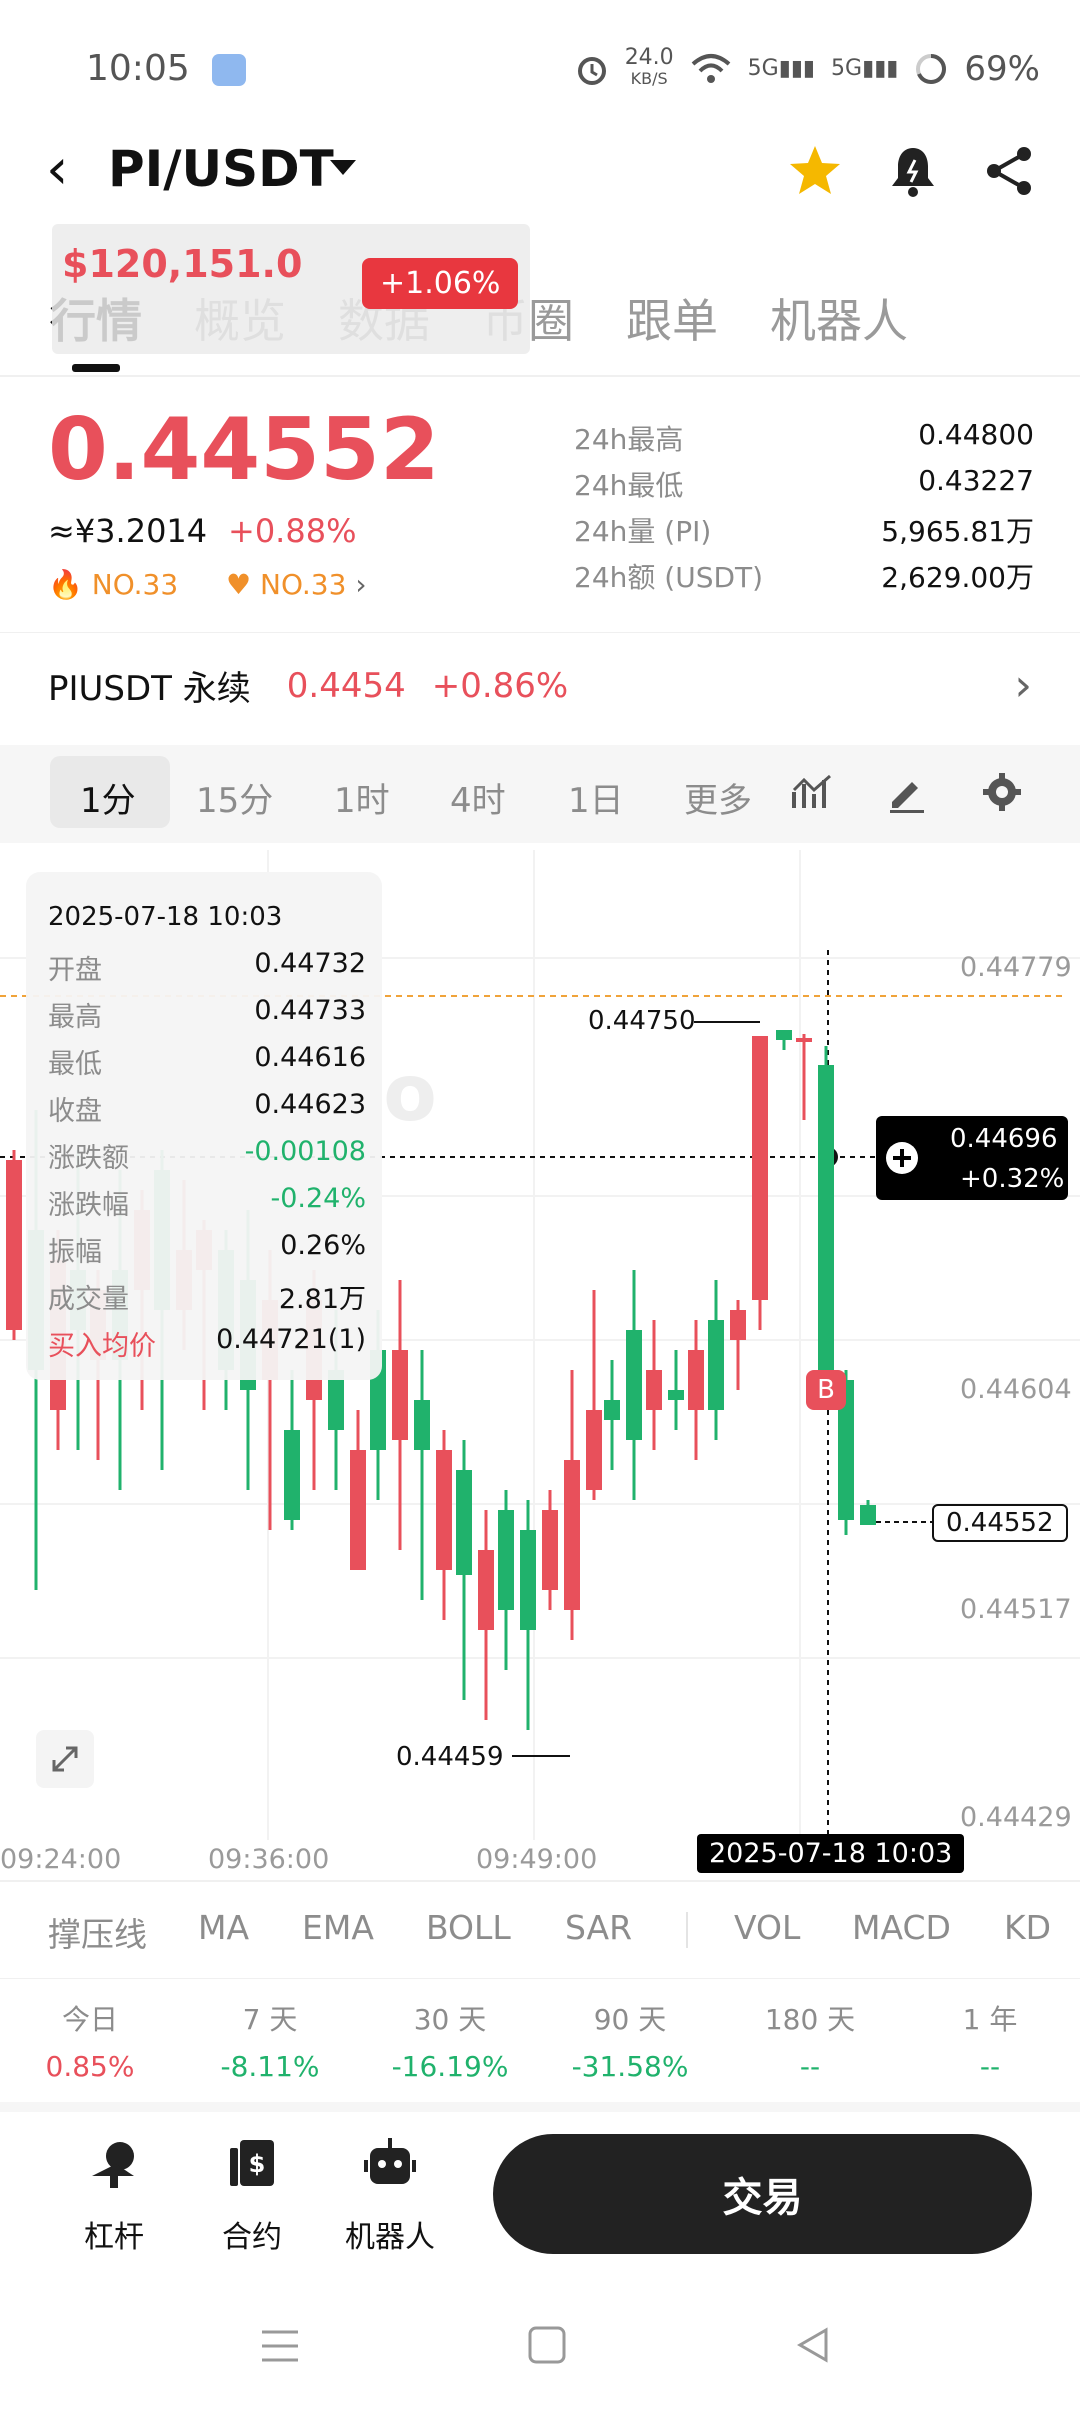 This screenshot has height=2412, width=1080. Describe the element at coordinates (1009, 171) in the screenshot. I see `share-icon` at that location.